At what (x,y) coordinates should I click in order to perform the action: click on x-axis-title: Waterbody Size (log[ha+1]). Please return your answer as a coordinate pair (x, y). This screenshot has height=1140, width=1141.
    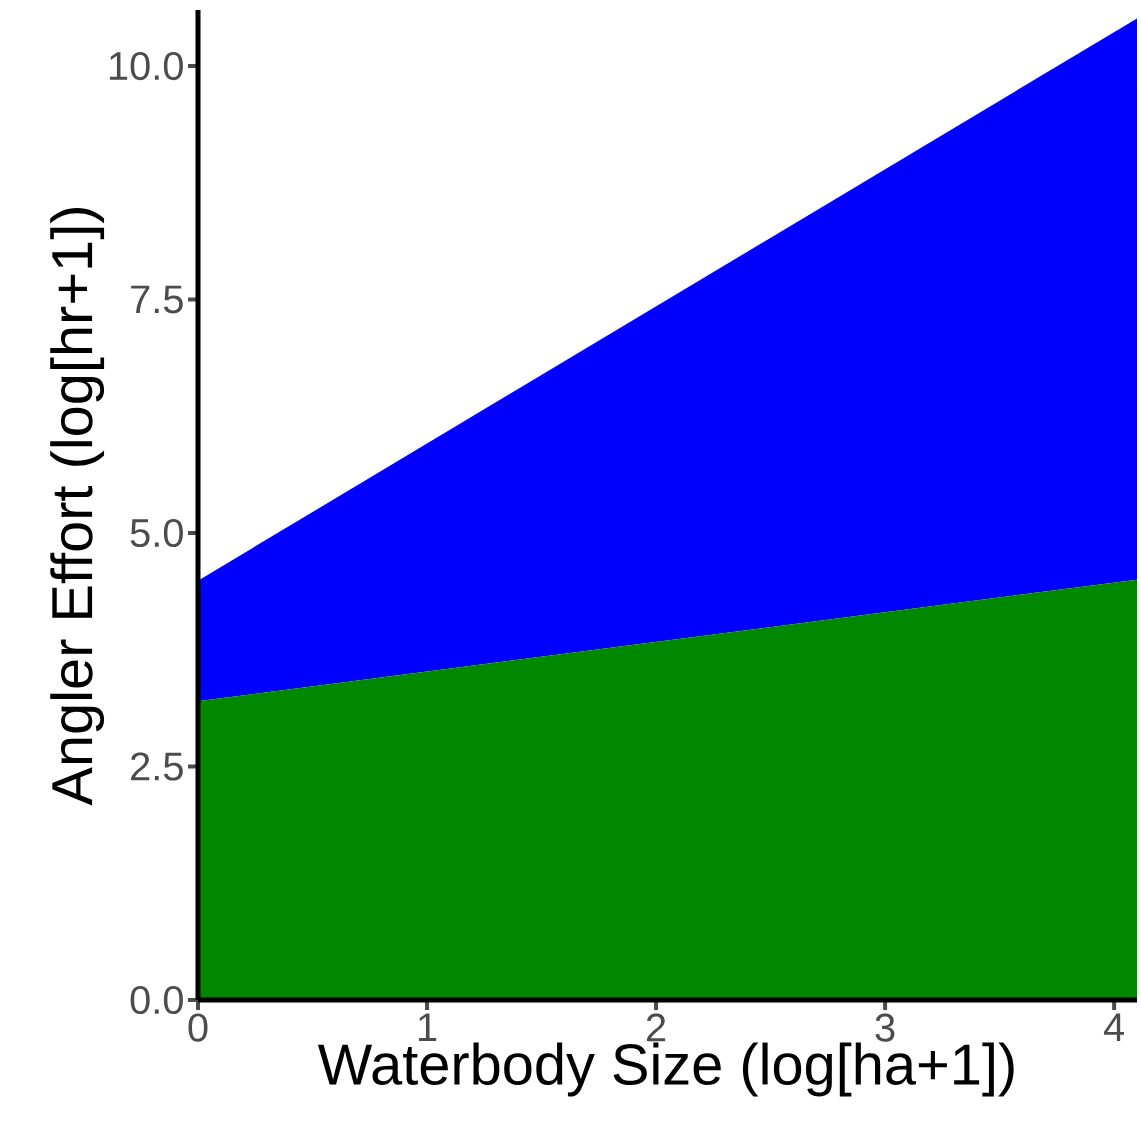
    Looking at the image, I should click on (665, 1069).